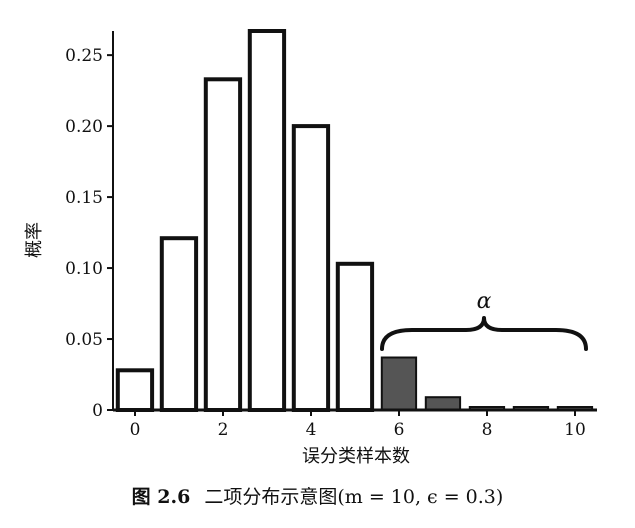 The image size is (635, 528). Describe the element at coordinates (223, 430) in the screenshot. I see `x-tick-label: 2` at that location.